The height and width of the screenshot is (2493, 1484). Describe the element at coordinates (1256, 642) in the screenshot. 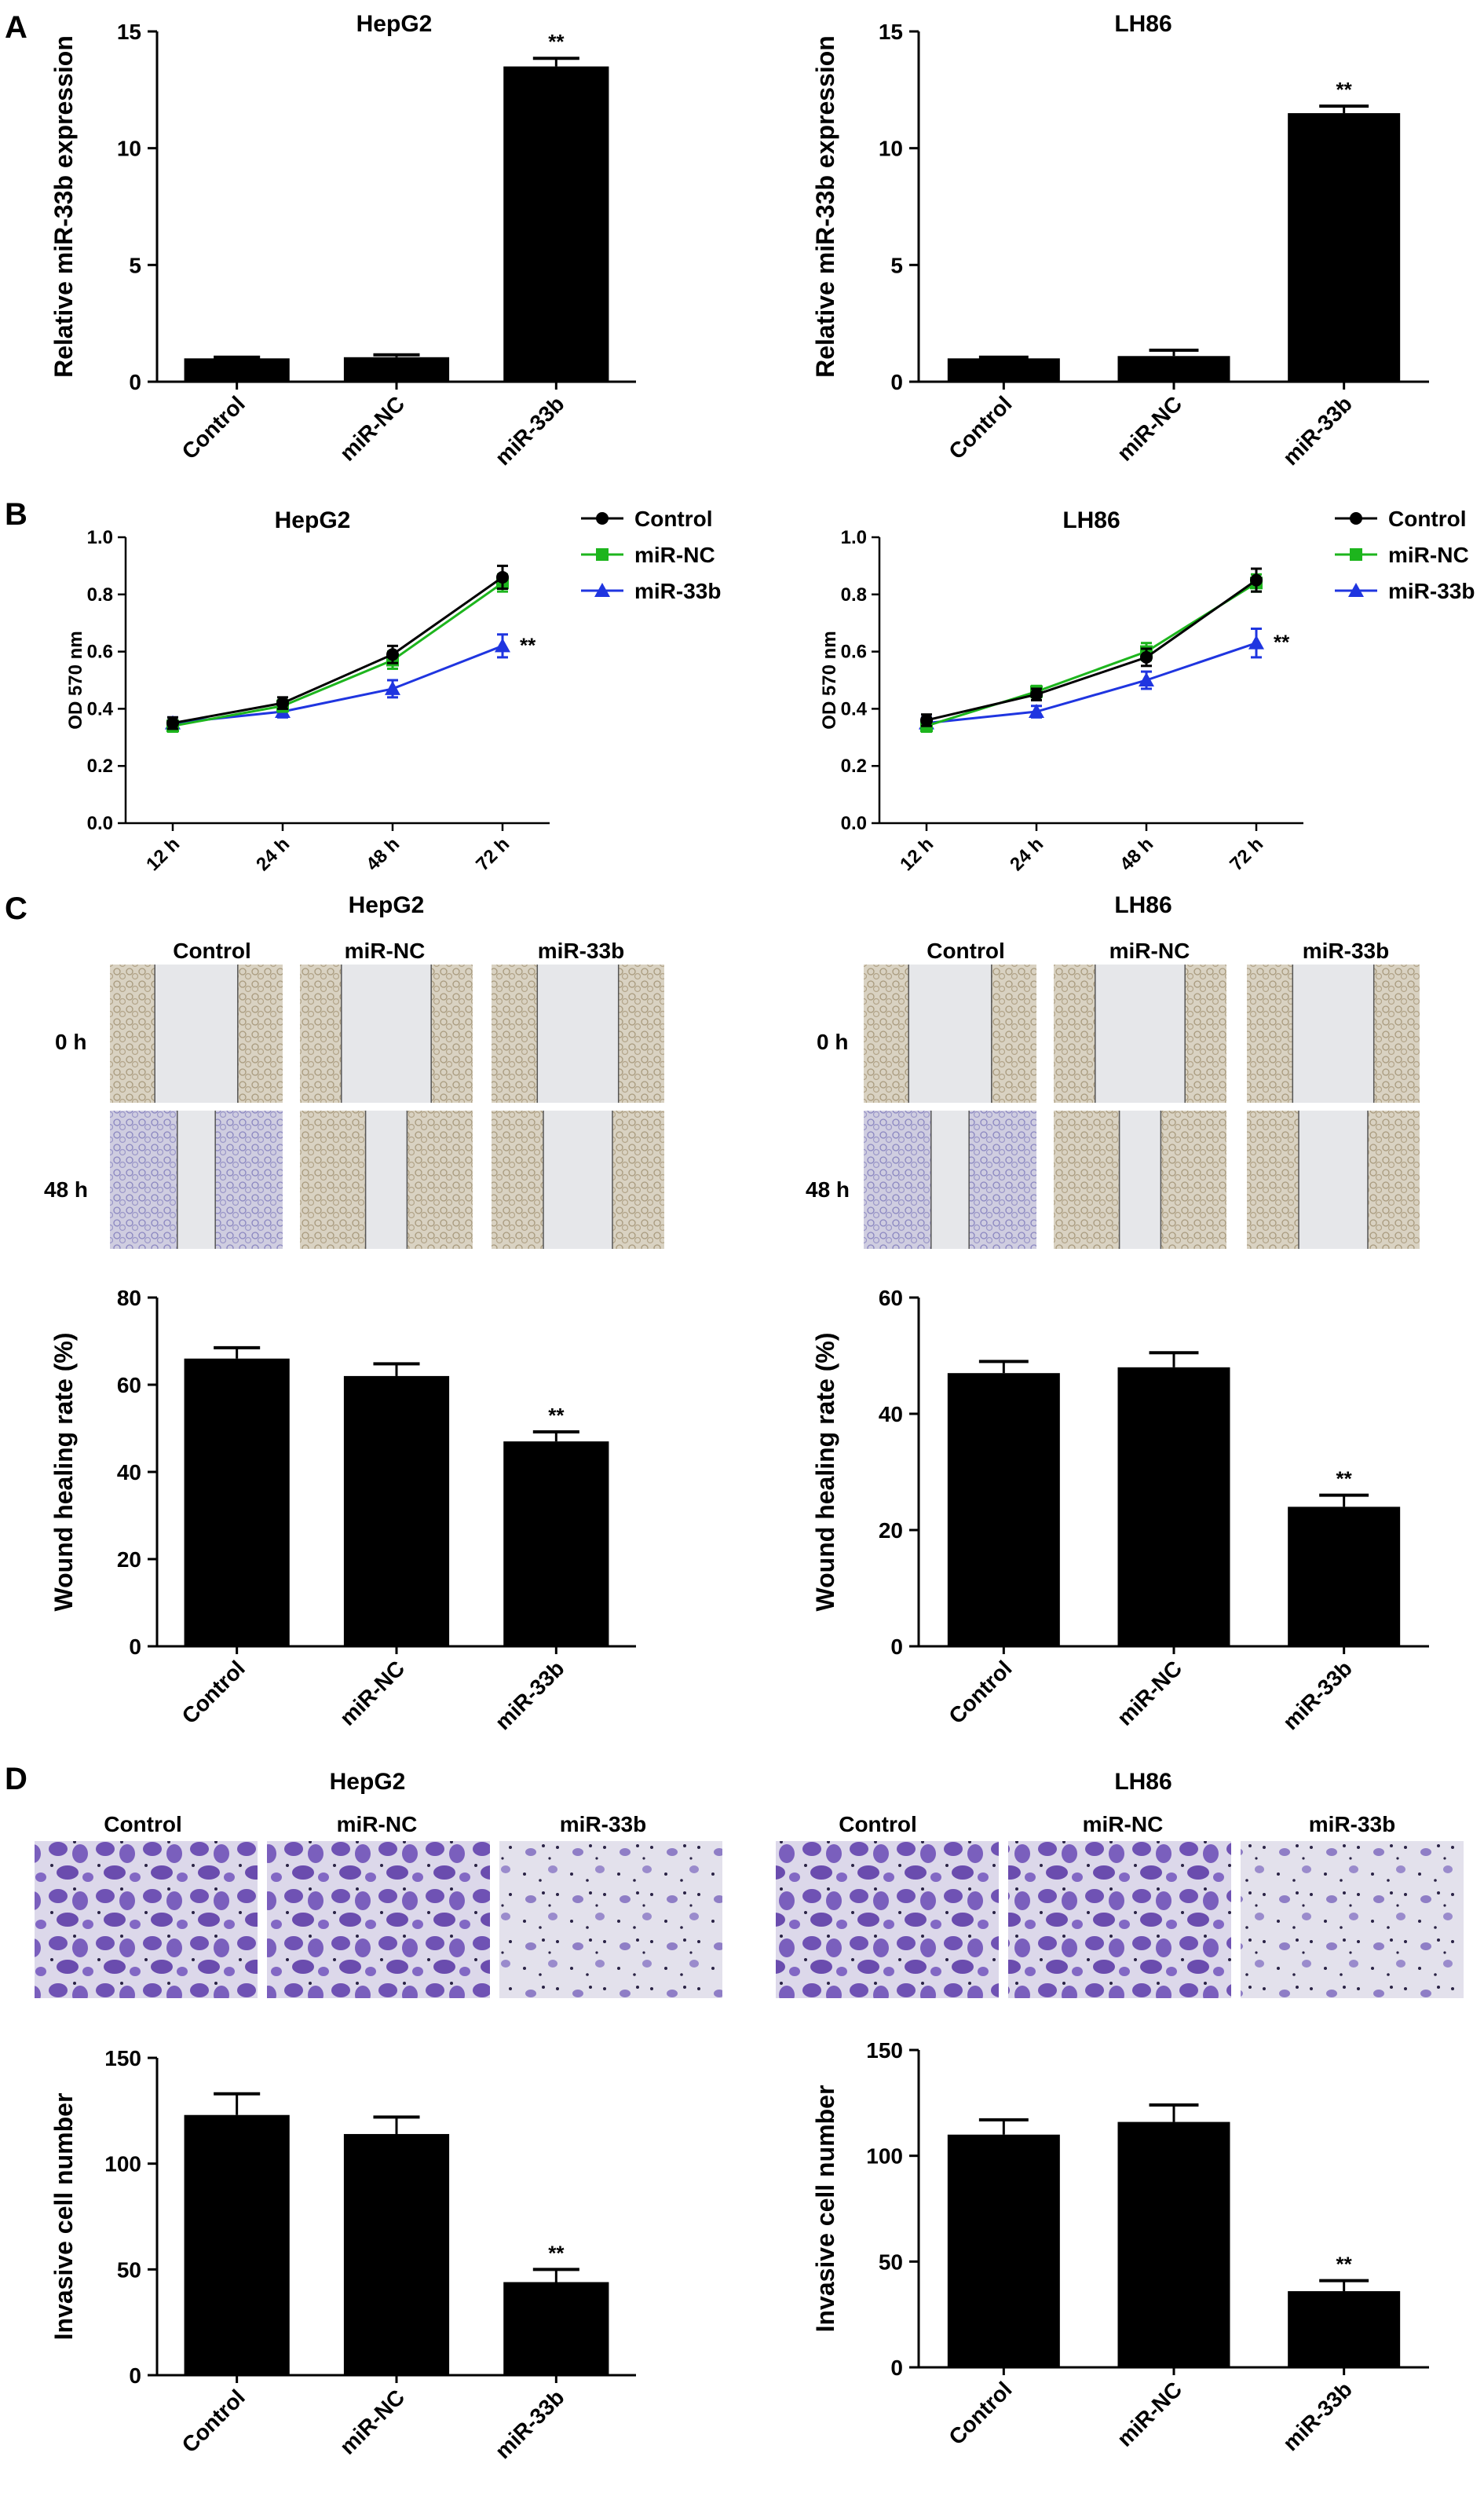

I see `data-point-mir33b` at that location.